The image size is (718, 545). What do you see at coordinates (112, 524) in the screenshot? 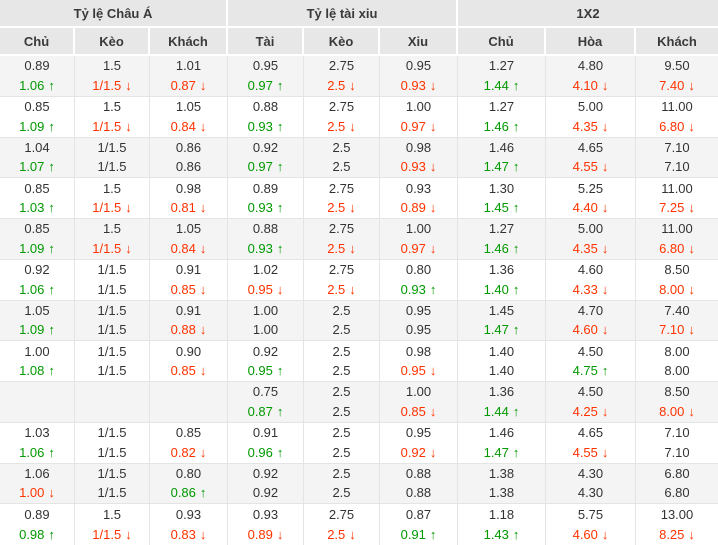
I see `cell-asian-handicap: 1.5 1/1.5 ↓` at bounding box center [112, 524].